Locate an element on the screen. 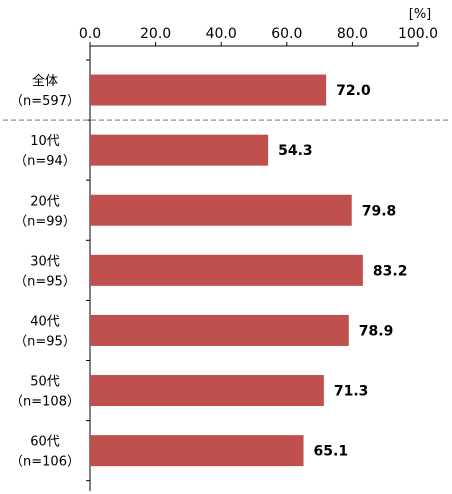 The image size is (452, 494). category-label: 40代 is located at coordinates (45, 321).